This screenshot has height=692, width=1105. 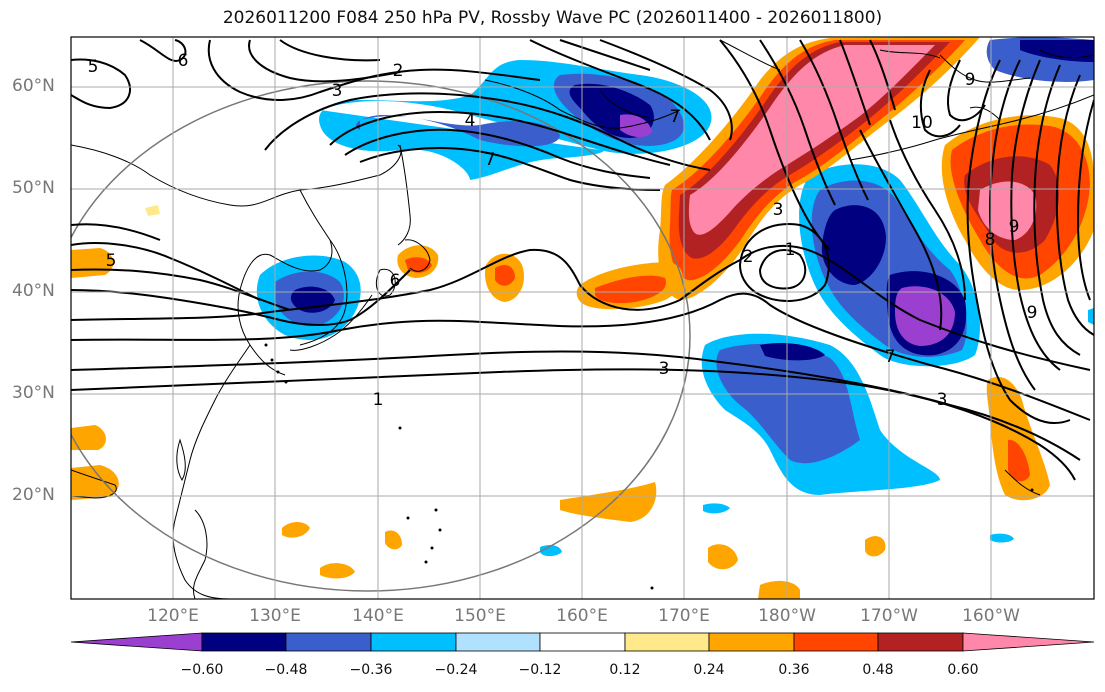 I want to click on contour-label: 10, so click(x=922, y=123).